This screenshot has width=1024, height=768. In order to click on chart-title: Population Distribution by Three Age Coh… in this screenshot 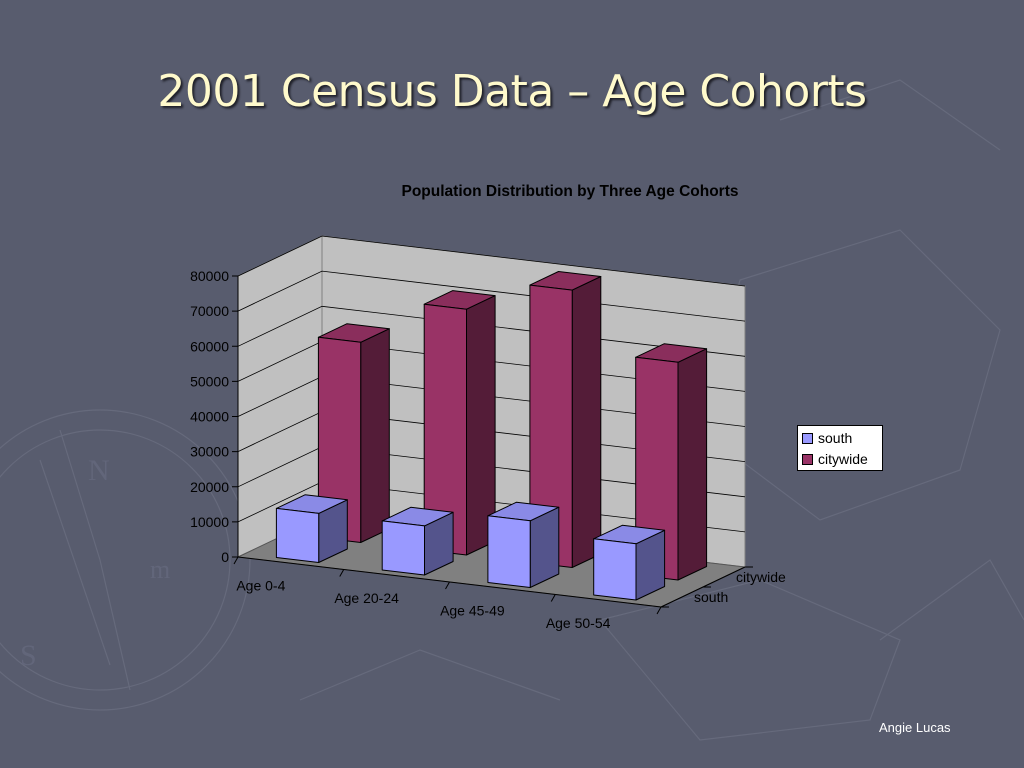, I will do `click(570, 191)`.